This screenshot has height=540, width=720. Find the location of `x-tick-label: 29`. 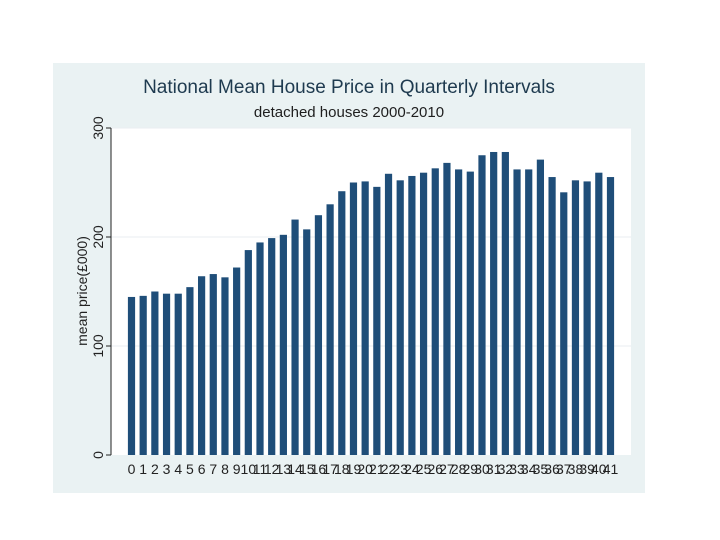

x-tick-label: 29 is located at coordinates (471, 469).